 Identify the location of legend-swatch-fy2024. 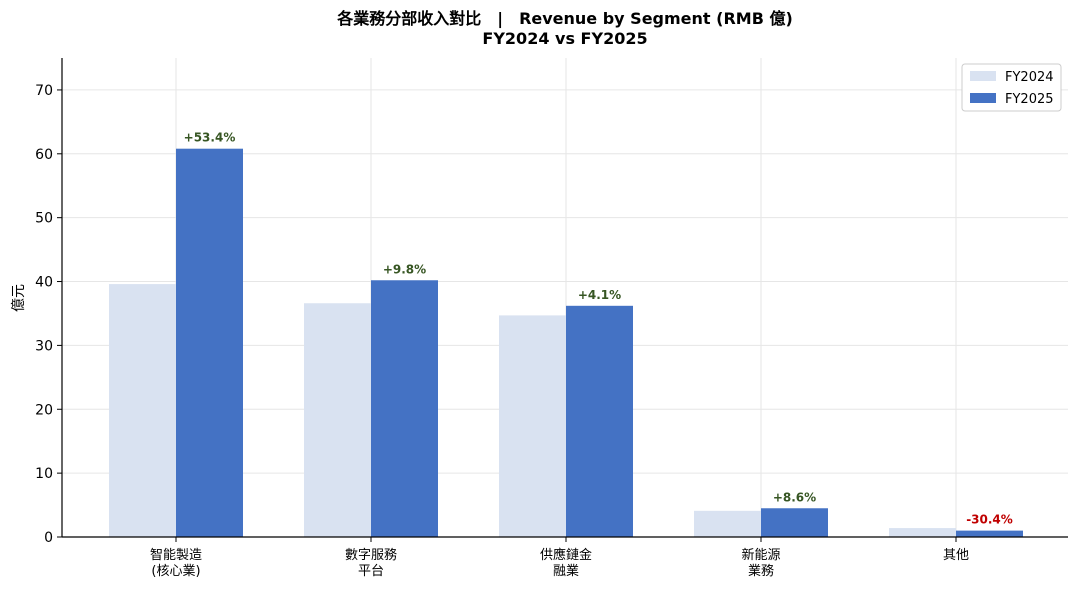
(983, 76).